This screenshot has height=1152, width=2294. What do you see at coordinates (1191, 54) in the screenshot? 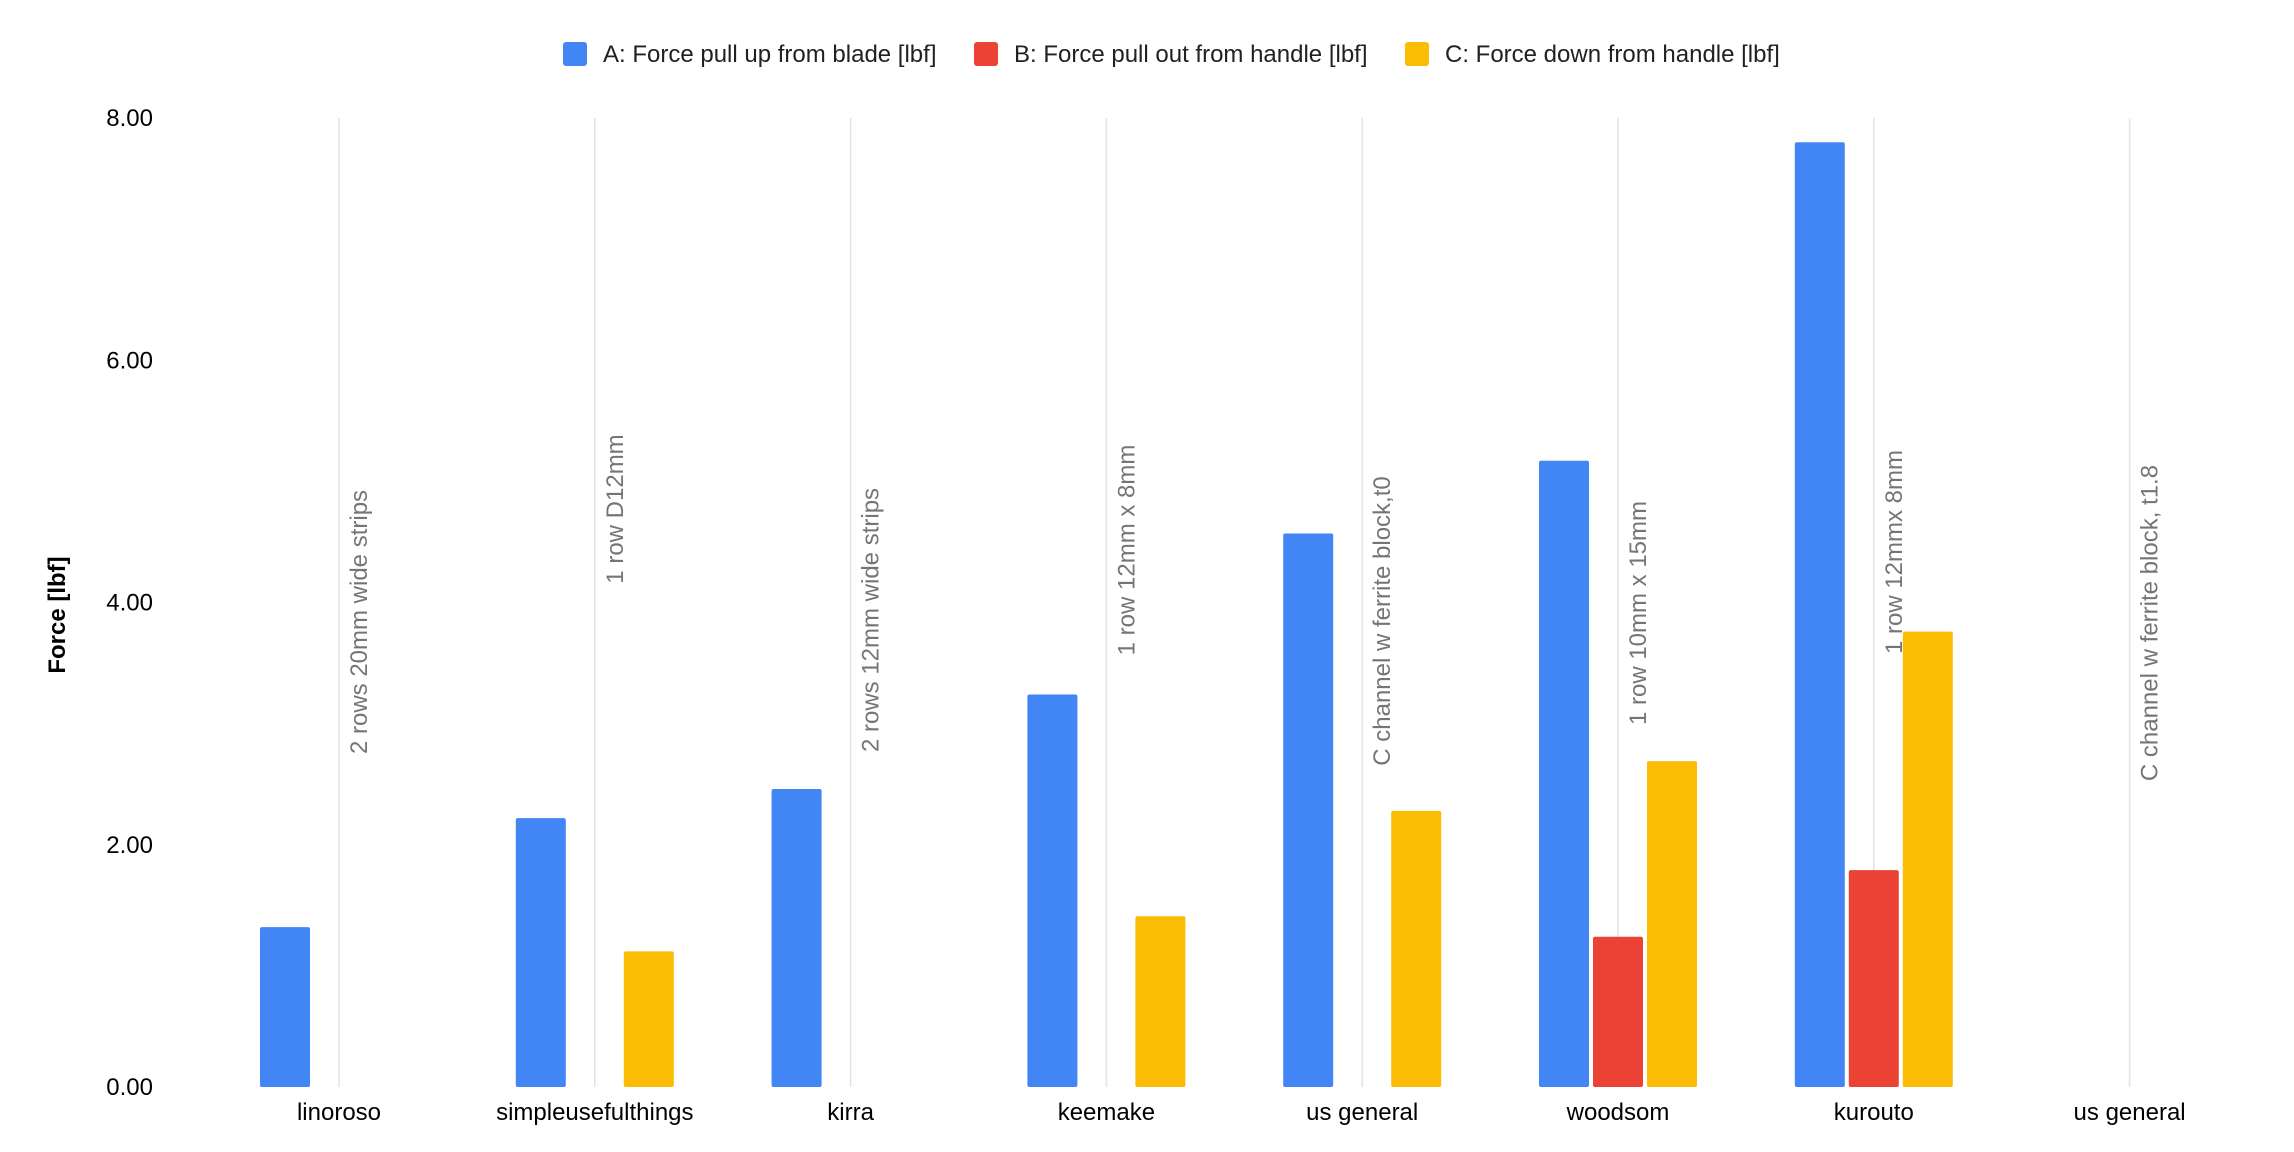
I see `legend-label: B: Force pull out from handle [lbf]` at bounding box center [1191, 54].